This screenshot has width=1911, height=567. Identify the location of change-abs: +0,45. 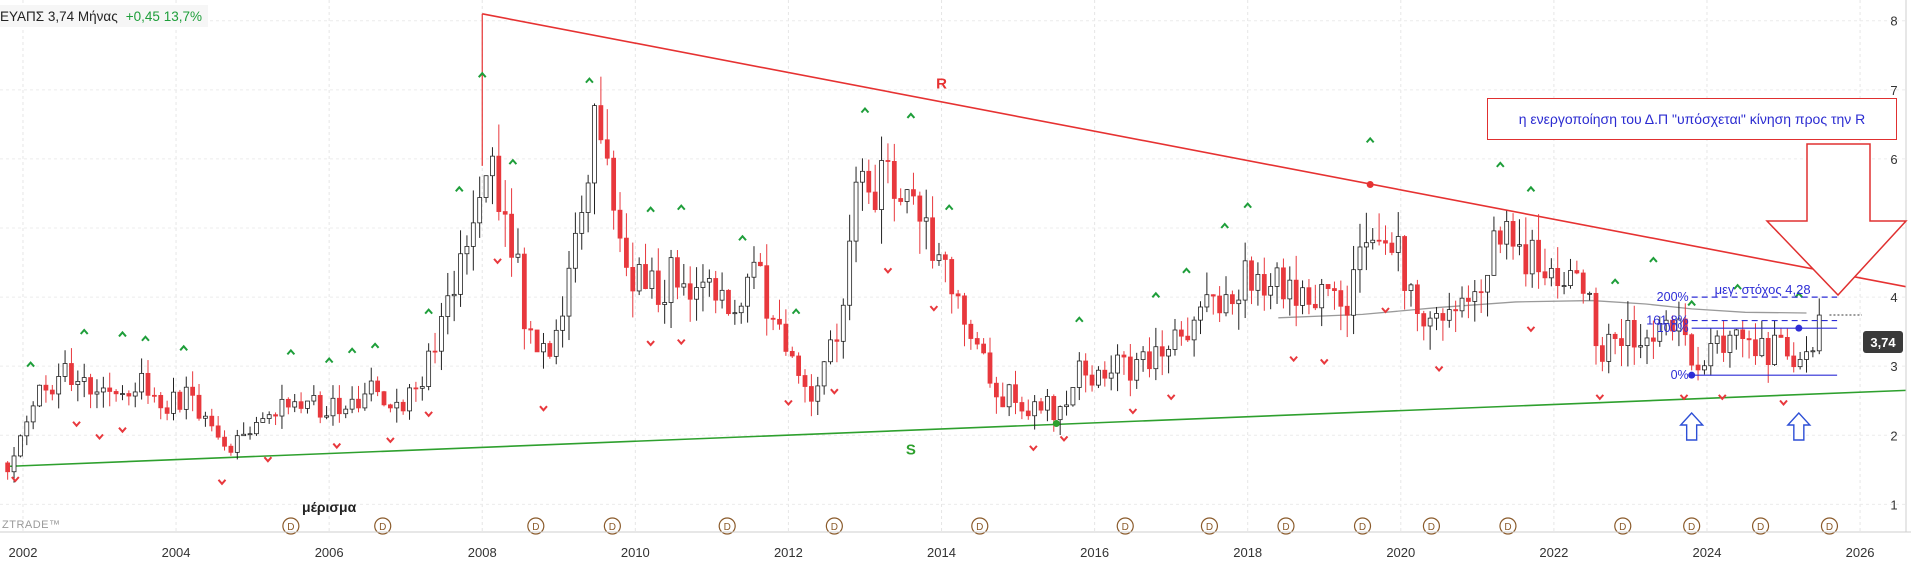
(142, 16).